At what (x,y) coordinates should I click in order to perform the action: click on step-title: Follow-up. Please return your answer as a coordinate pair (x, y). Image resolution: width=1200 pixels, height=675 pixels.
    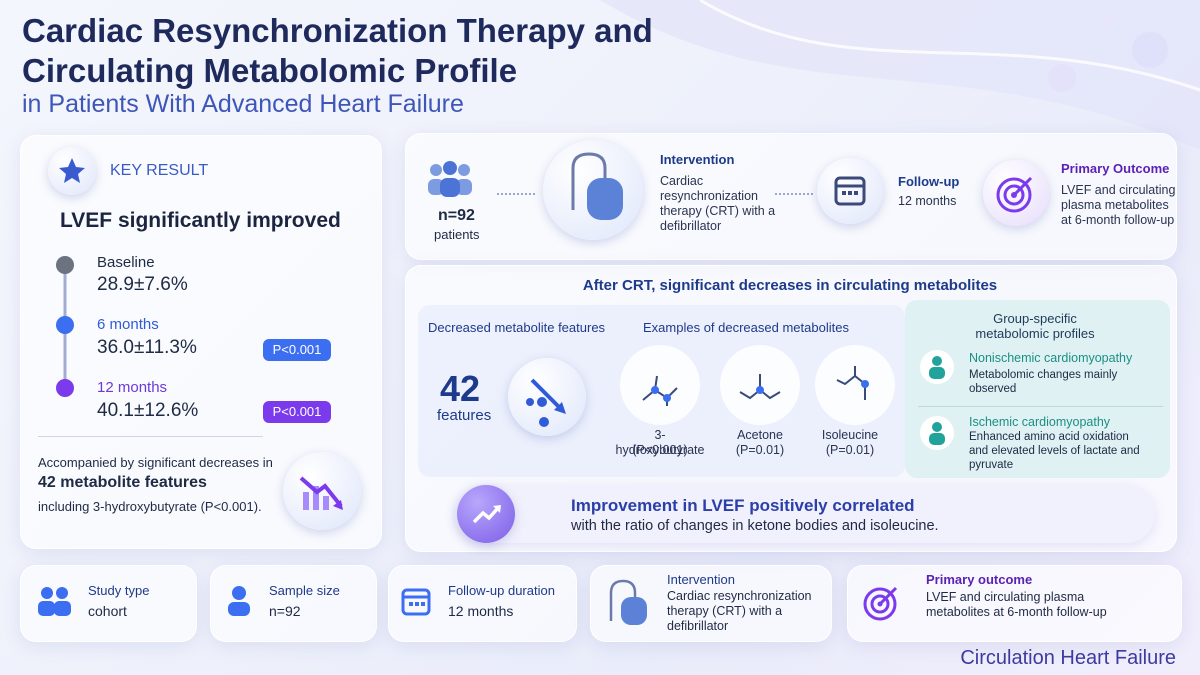
    Looking at the image, I should click on (929, 181).